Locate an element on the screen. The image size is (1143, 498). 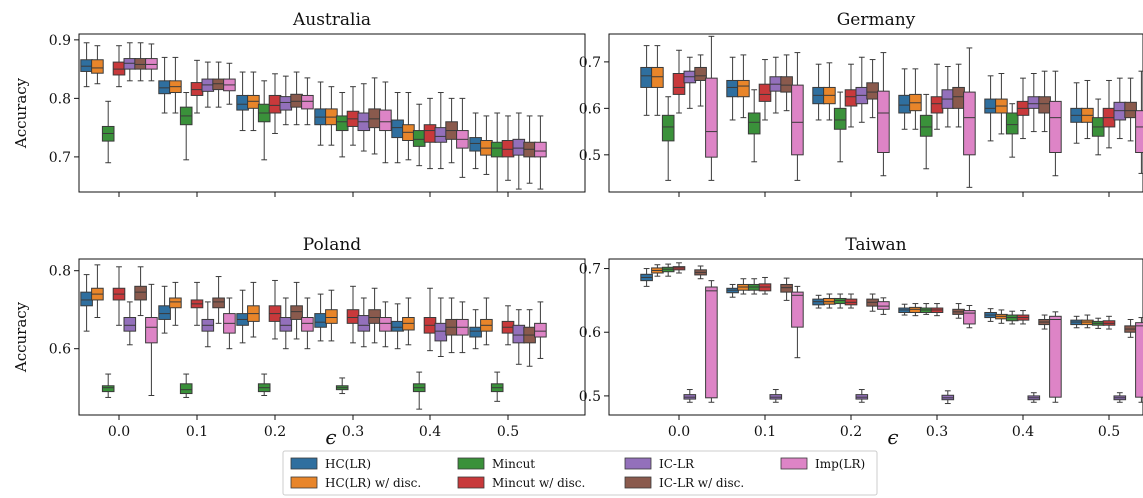
box-0.5-0 is located at coordinates (475, 141).